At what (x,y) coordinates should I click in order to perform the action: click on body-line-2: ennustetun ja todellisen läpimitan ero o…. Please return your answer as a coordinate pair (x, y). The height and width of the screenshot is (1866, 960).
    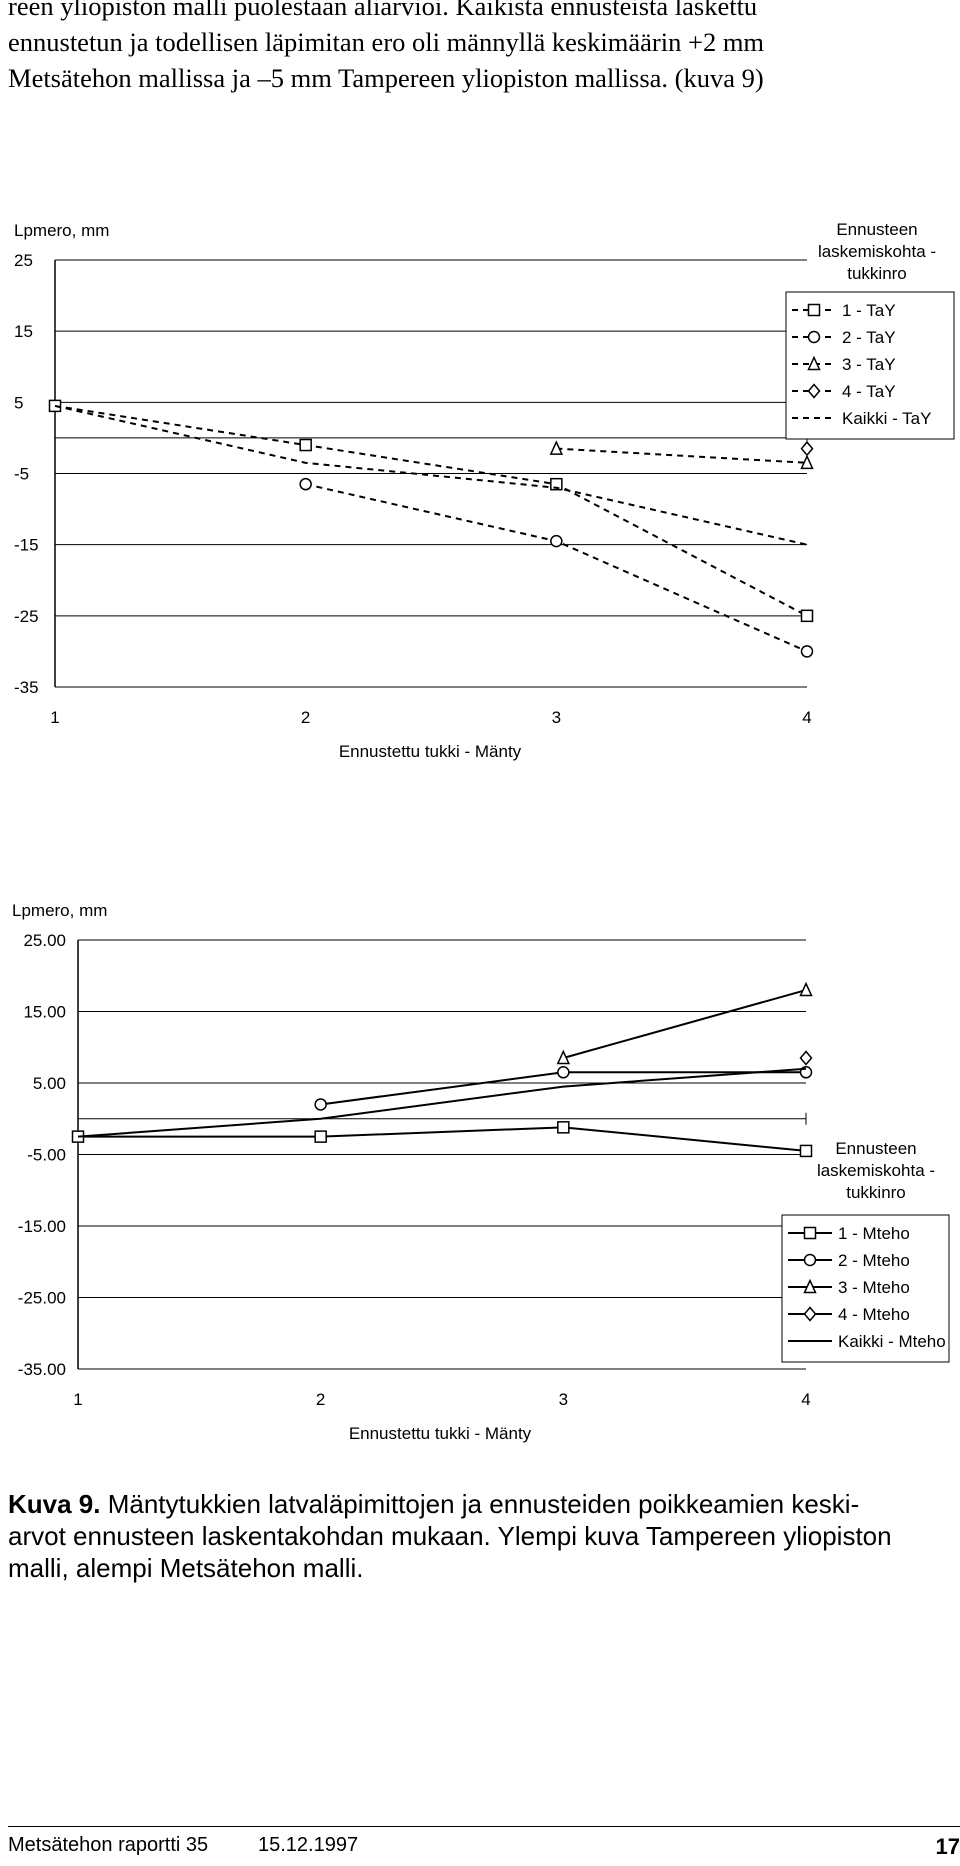
    Looking at the image, I should click on (386, 42).